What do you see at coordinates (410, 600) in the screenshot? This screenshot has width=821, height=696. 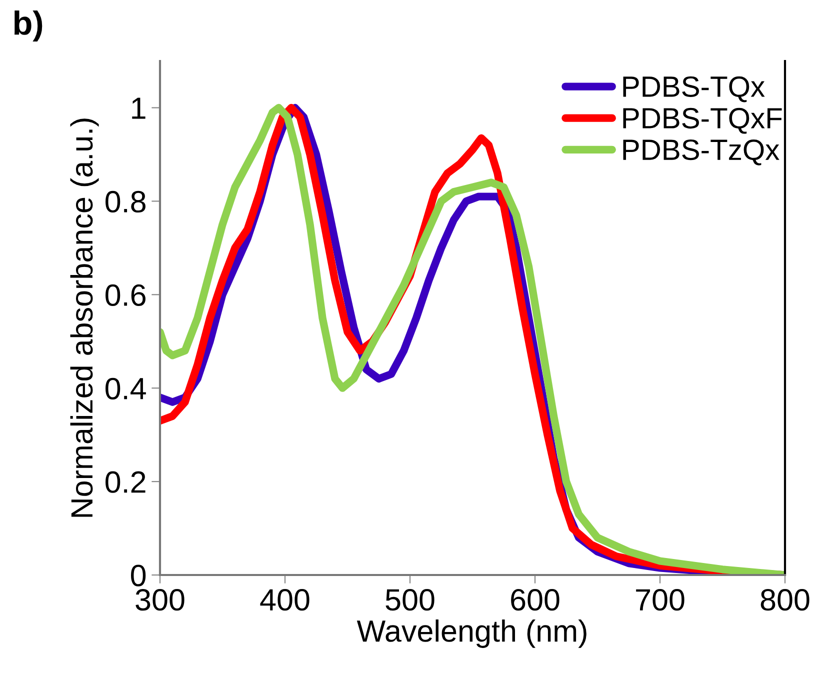 I see `x-tick-label: 500` at bounding box center [410, 600].